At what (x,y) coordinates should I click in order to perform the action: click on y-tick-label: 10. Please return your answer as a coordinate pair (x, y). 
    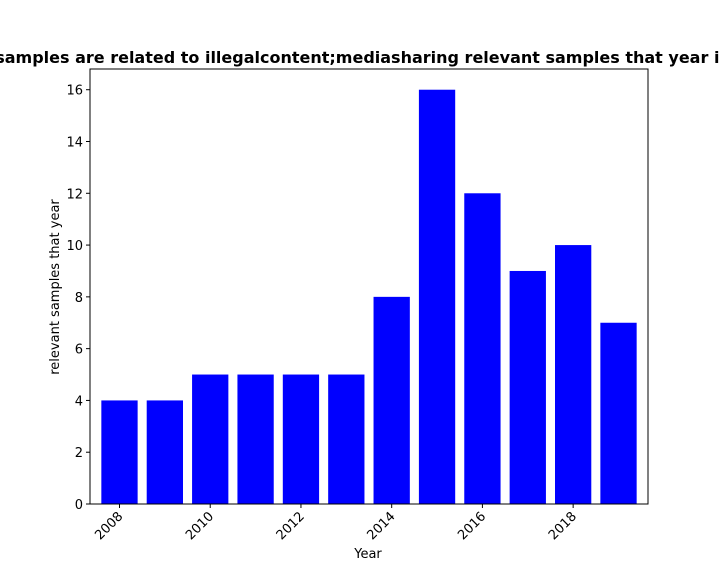
    Looking at the image, I should click on (74, 246).